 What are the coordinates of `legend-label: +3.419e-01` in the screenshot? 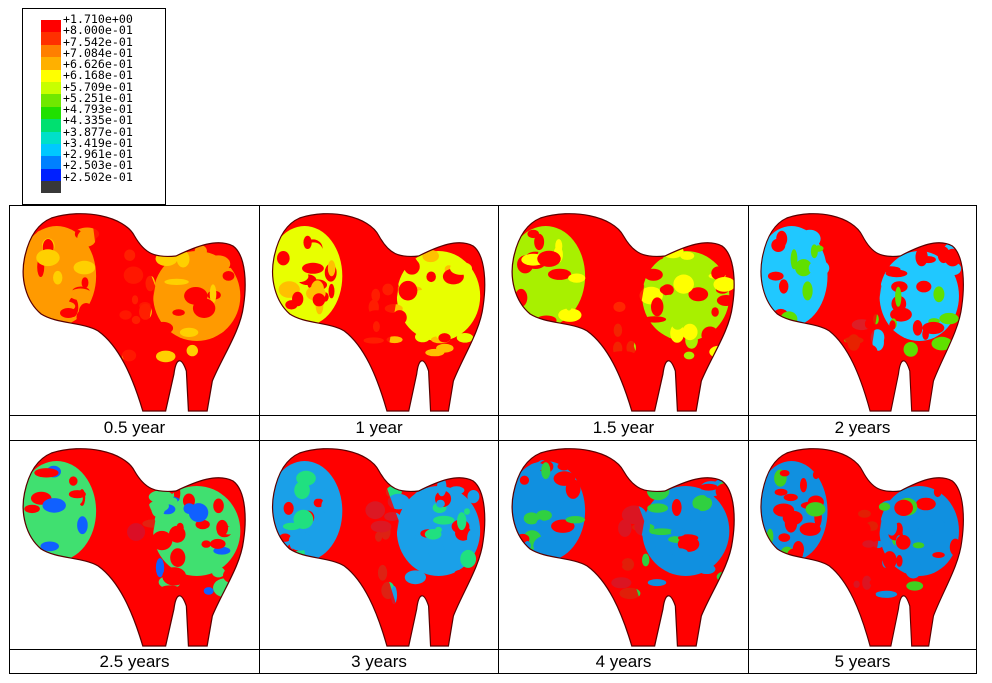 It's located at (98, 142).